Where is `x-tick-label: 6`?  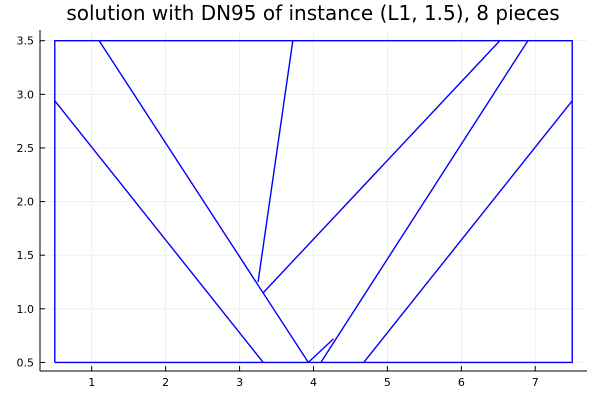 x-tick-label: 6 is located at coordinates (461, 382).